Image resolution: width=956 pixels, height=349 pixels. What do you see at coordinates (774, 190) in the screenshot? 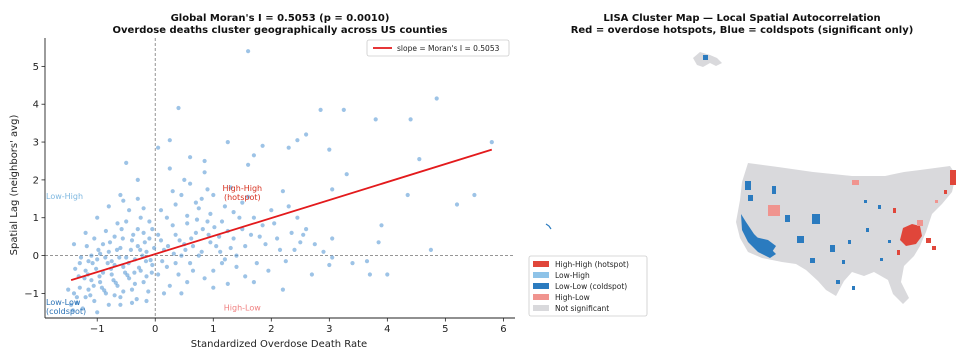
I see `idaho-coldspot` at bounding box center [774, 190].